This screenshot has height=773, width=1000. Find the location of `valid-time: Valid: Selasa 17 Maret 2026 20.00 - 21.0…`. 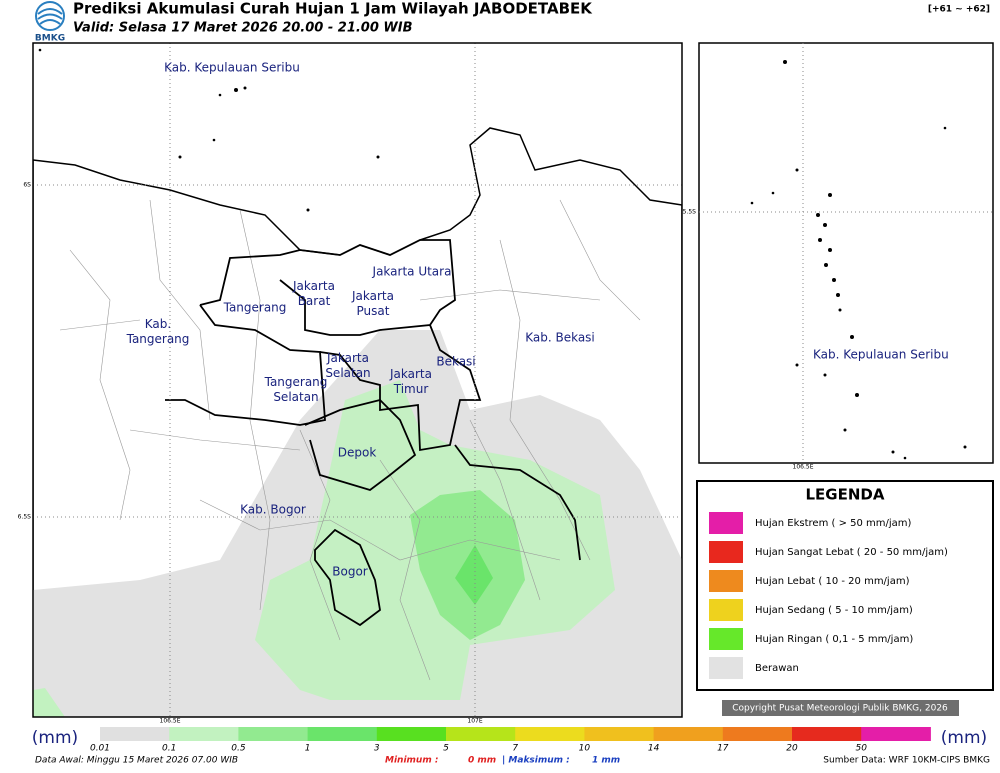

valid-time: Valid: Selasa 17 Maret 2026 20.00 - 21.0… is located at coordinates (243, 28).